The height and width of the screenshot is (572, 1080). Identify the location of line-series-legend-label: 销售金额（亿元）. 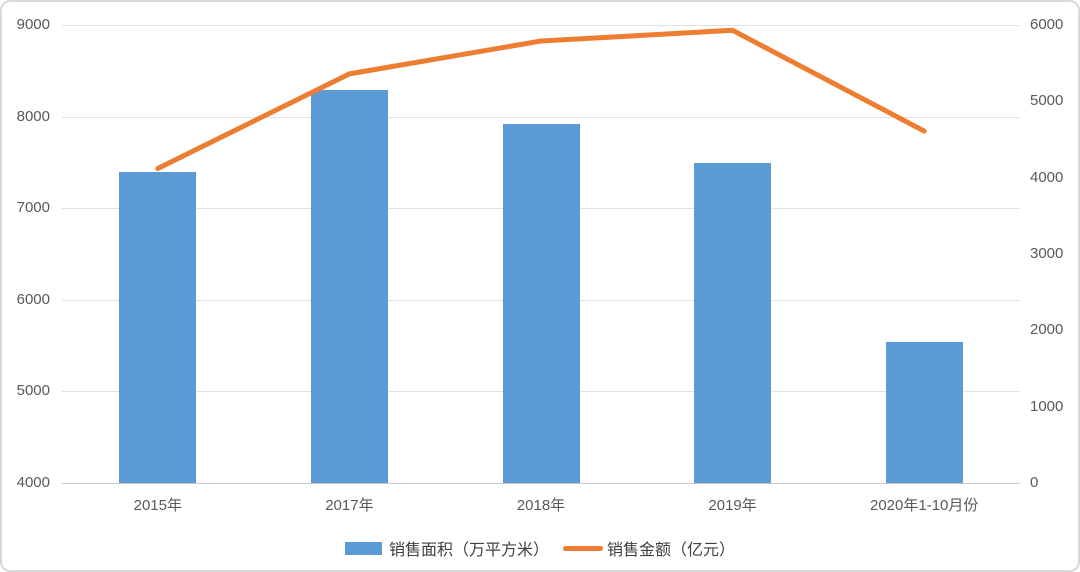
(671, 550).